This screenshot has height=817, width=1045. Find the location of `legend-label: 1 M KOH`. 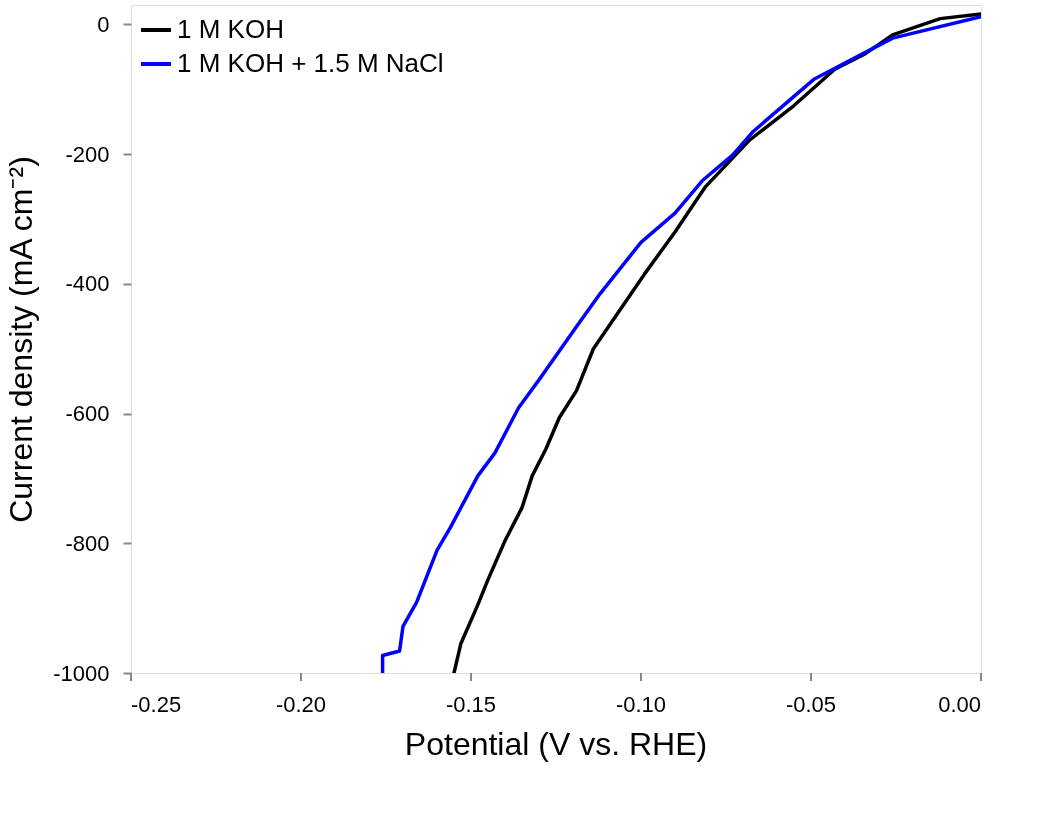

legend-label: 1 M KOH is located at coordinates (230, 29).